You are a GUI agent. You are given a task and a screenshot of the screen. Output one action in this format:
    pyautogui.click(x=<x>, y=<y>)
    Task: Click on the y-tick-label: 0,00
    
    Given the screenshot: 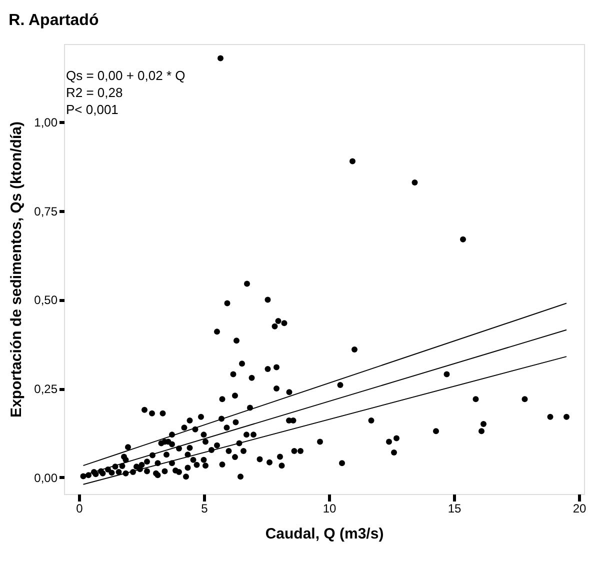 What is the action you would take?
    pyautogui.click(x=46, y=477)
    